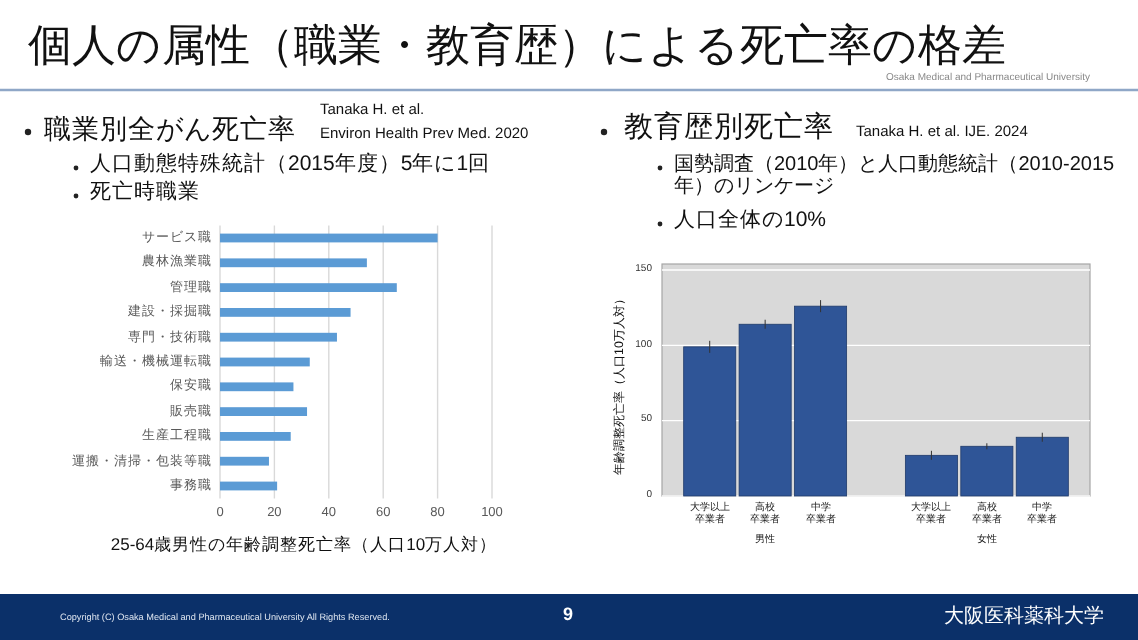 This screenshot has width=1138, height=640. What do you see at coordinates (750, 221) in the screenshot?
I see `text: 人口全体の10%` at bounding box center [750, 221].